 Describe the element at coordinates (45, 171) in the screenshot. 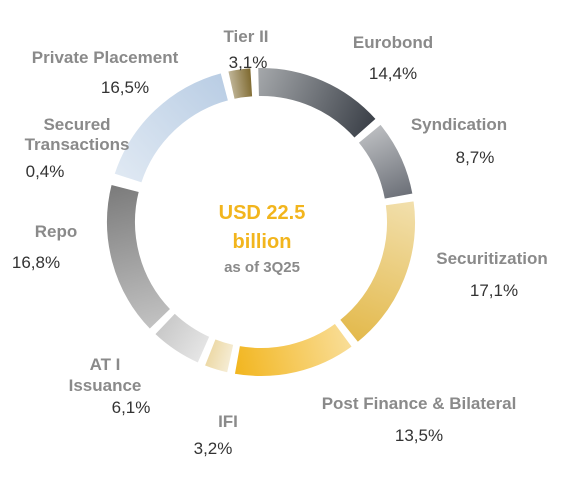

I see `label-secured-value: 0,4%` at that location.